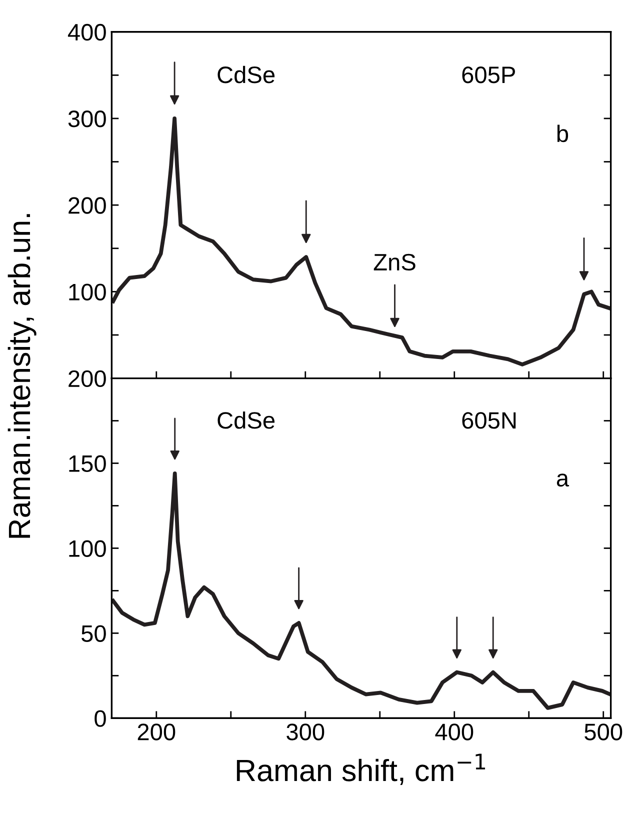 The width and height of the screenshot is (631, 817). I want to click on x-tick-label: 200, so click(157, 732).